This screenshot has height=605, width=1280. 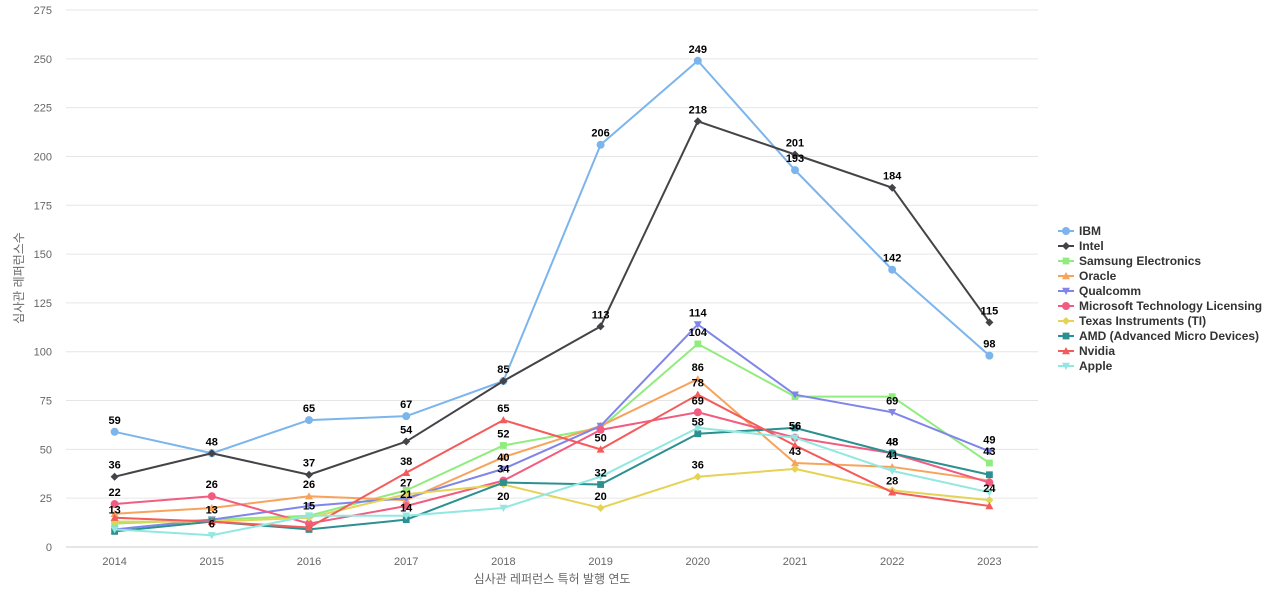 What do you see at coordinates (406, 431) in the screenshot?
I see `data-label: 54` at bounding box center [406, 431].